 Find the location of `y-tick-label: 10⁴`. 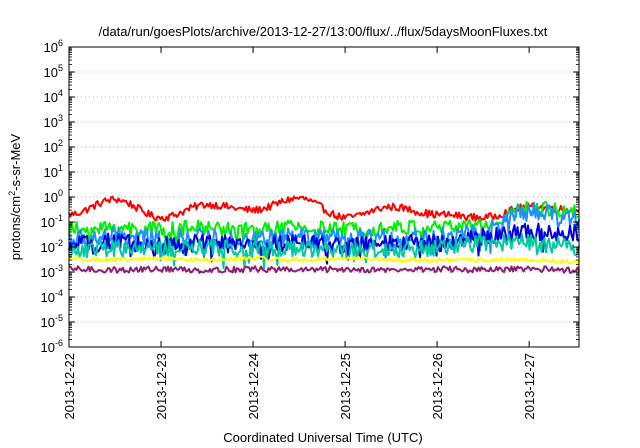

y-tick-label: 10⁴ is located at coordinates (53, 96).